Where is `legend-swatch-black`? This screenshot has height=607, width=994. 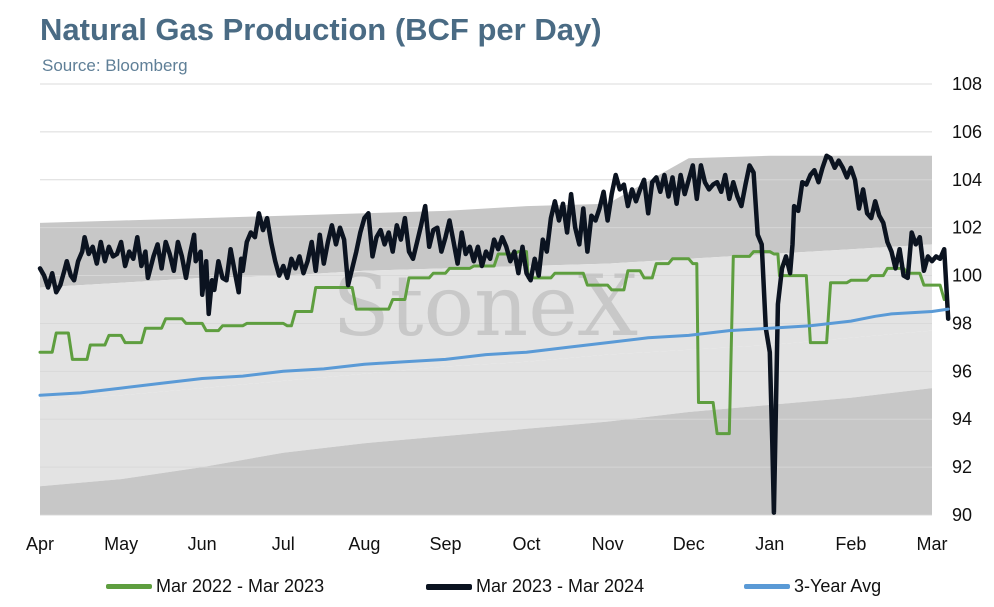
legend-swatch-black is located at coordinates (449, 586).